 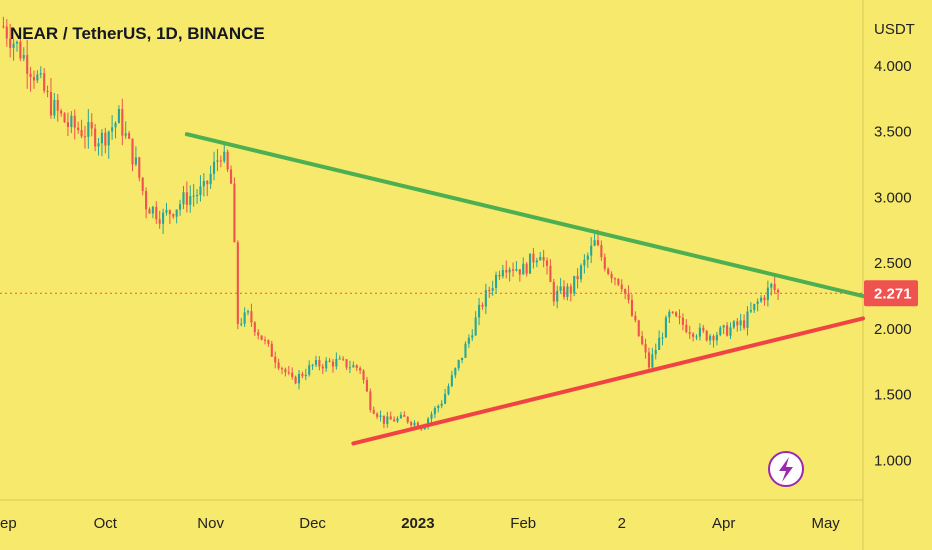 I want to click on price-axis: 4.000 3.500 3.000 2.500 2.000 1.500 1.000, so click(x=893, y=264).